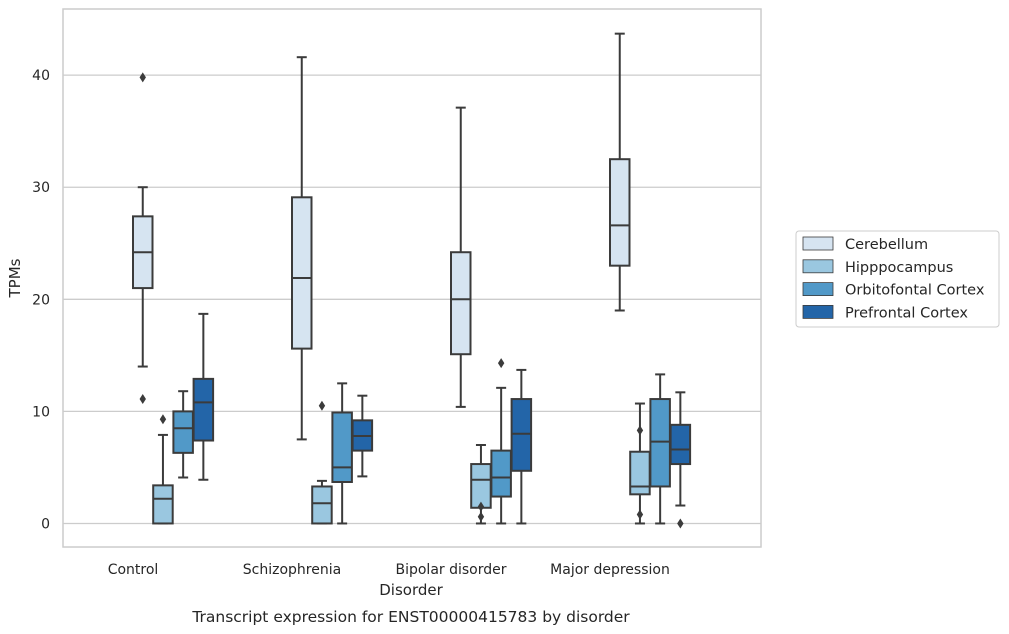 This screenshot has height=634, width=1009. Describe the element at coordinates (15, 278) in the screenshot. I see `y-axis-label: TPMs` at that location.